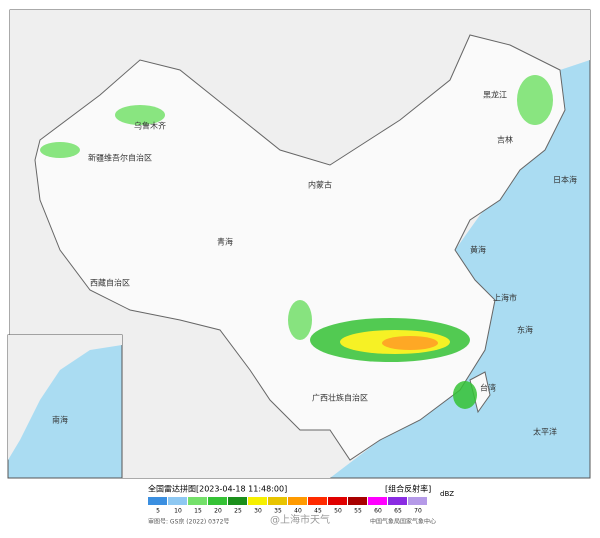 The image size is (600, 538). I want to click on legend-value: 15, so click(198, 511).